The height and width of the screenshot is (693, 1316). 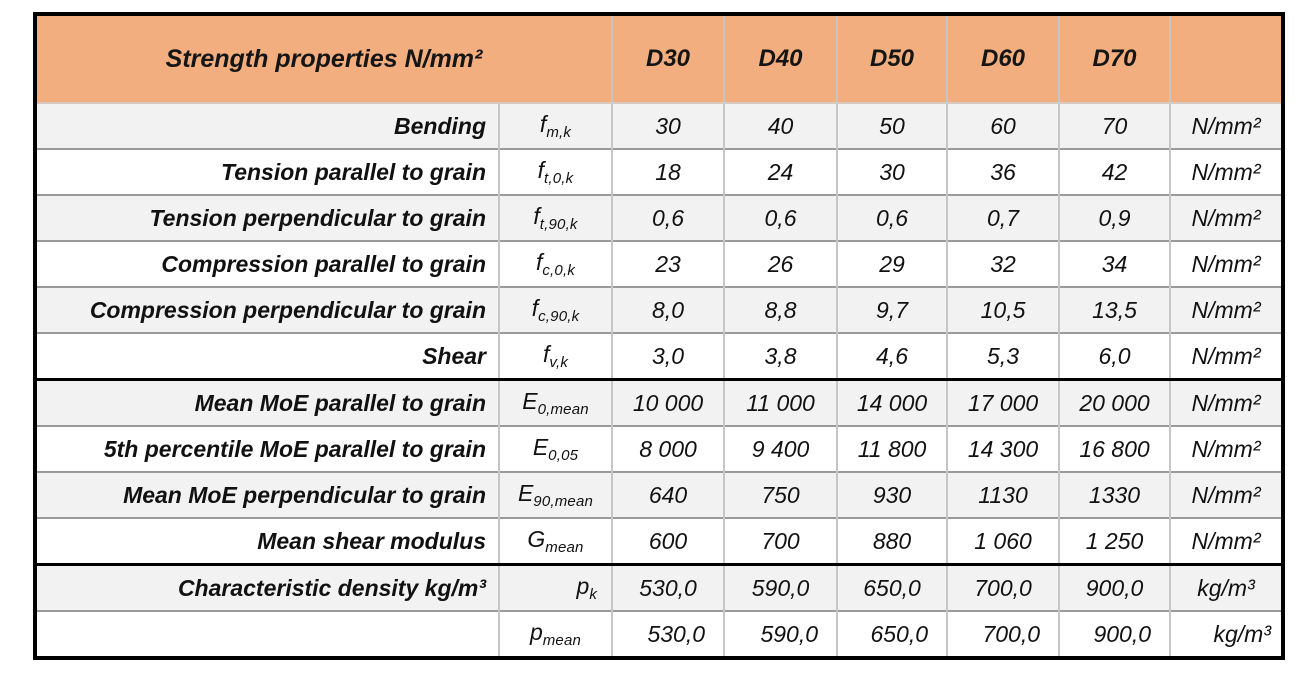 I want to click on value-cell: 32, so click(x=1003, y=263).